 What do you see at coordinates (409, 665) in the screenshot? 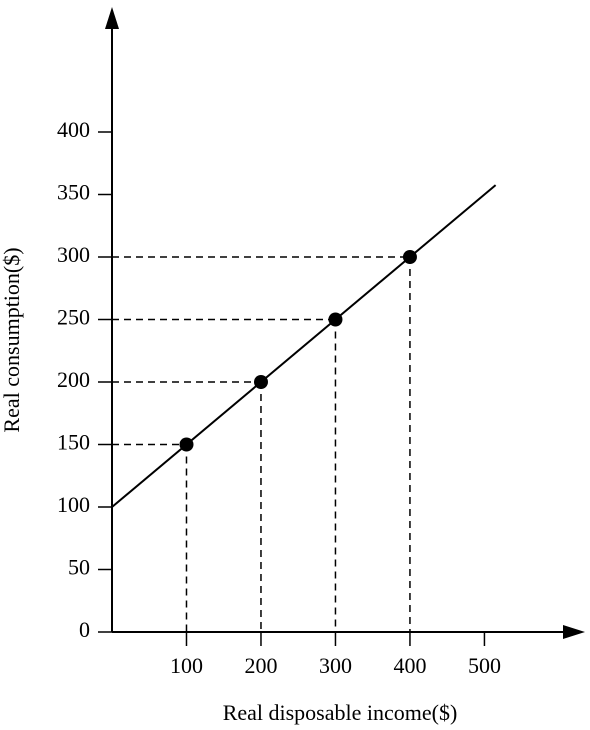
I see `x-tick-label: 400` at bounding box center [409, 665].